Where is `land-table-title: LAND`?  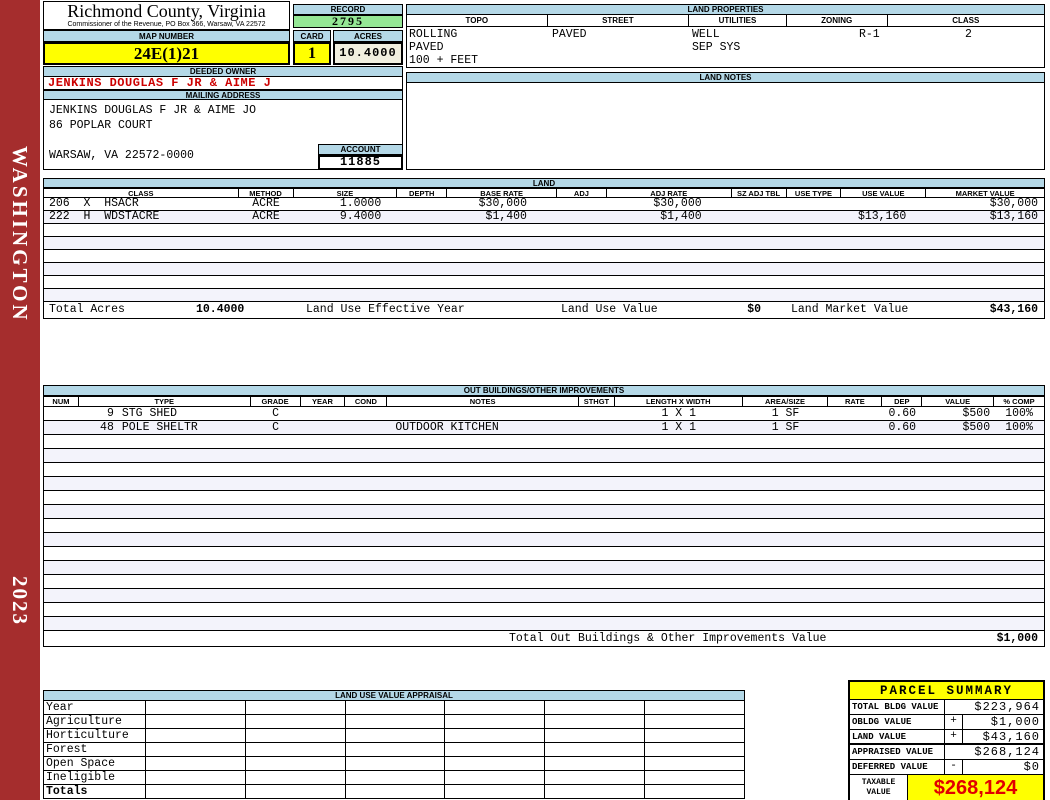 land-table-title: LAND is located at coordinates (544, 183).